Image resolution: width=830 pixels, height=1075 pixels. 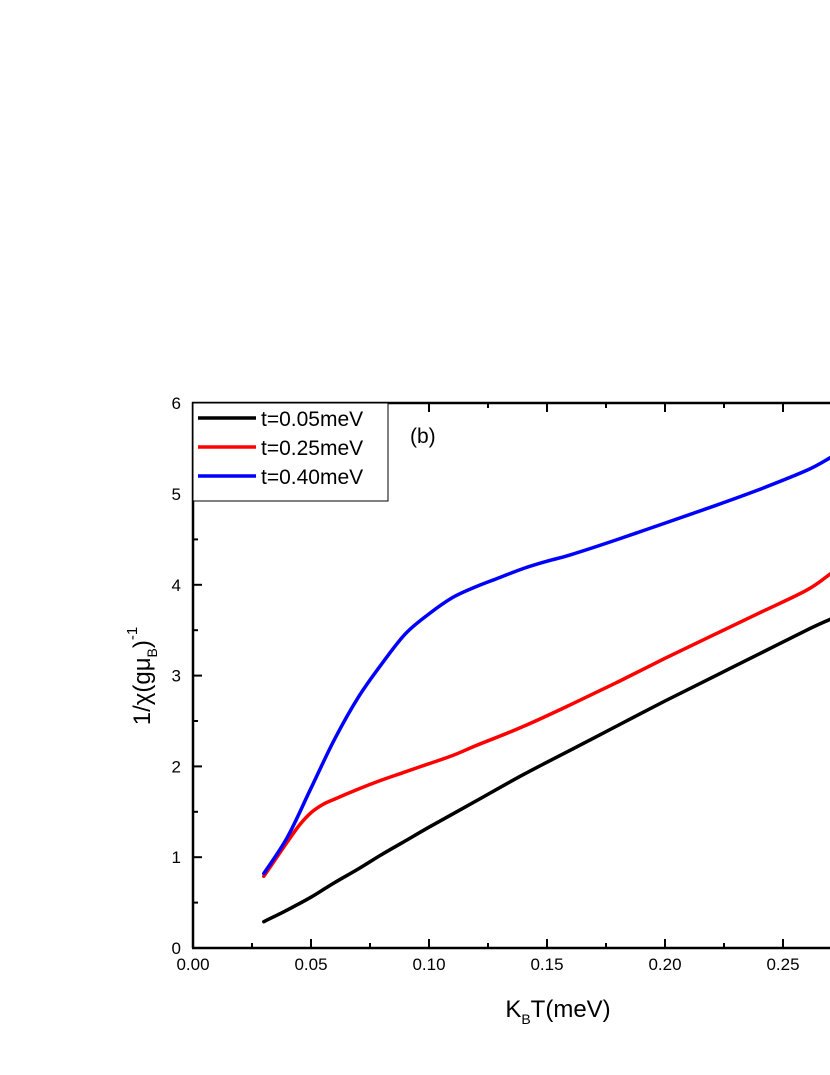 I want to click on legend: t=0.05meV t=0.25meV t=0.40meV, so click(x=290, y=452).